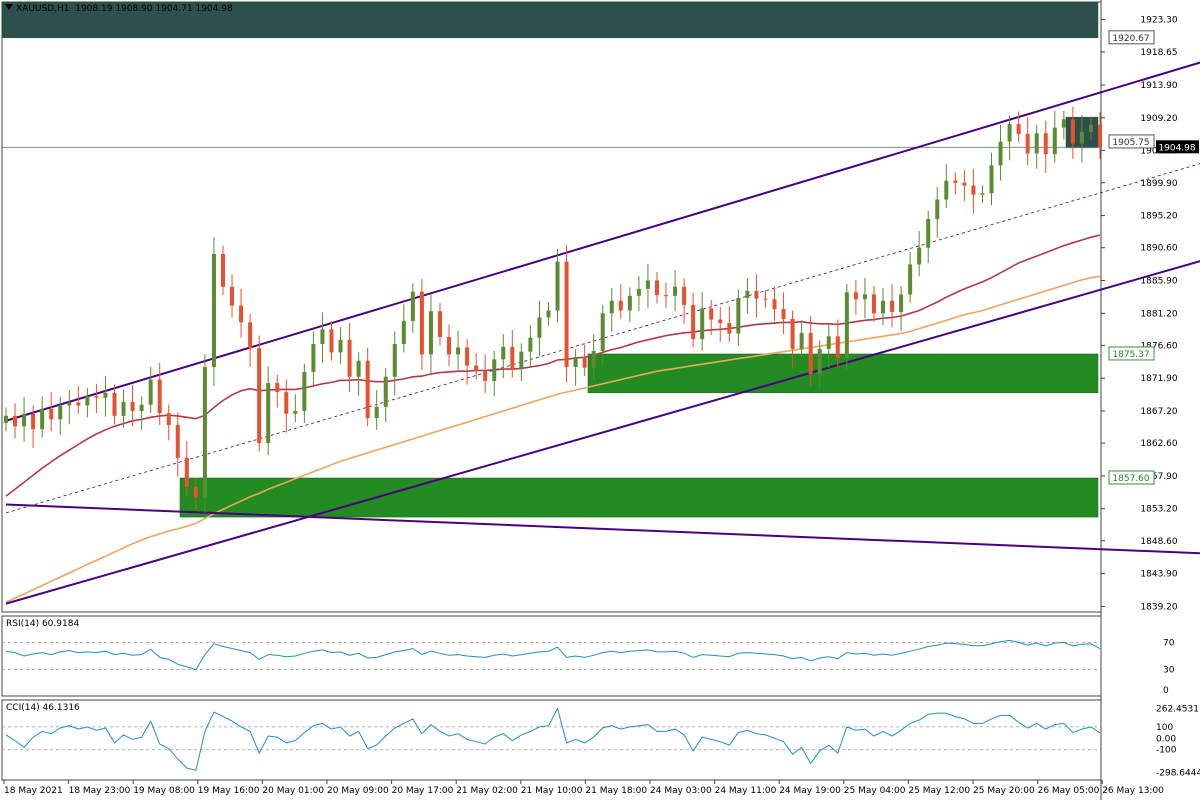 This screenshot has height=804, width=1200. Describe the element at coordinates (1158, 184) in the screenshot. I see `price-tick-label-5: 1899.90` at that location.